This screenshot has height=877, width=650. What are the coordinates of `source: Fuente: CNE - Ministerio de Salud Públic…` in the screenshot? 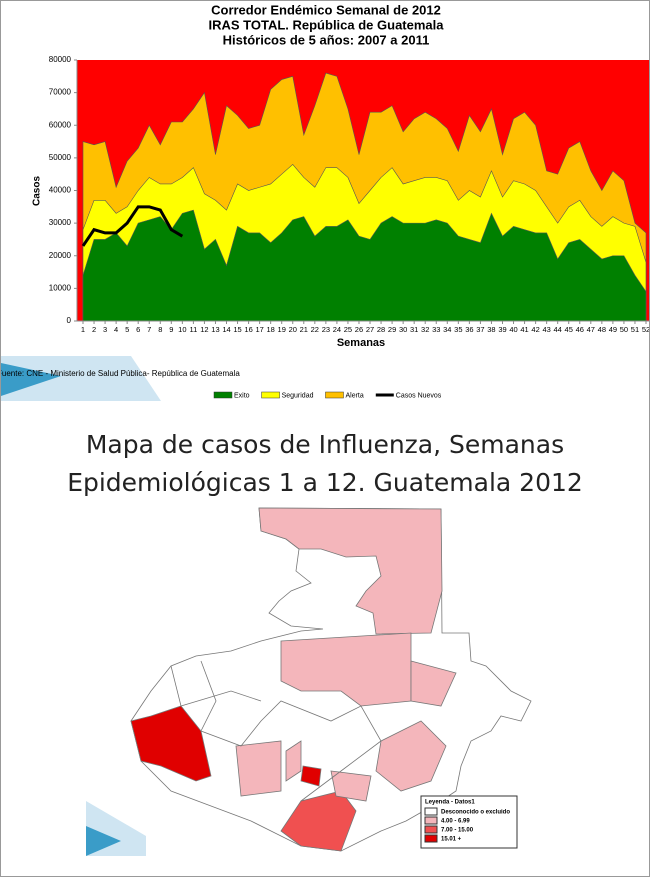 It's located at (120, 373).